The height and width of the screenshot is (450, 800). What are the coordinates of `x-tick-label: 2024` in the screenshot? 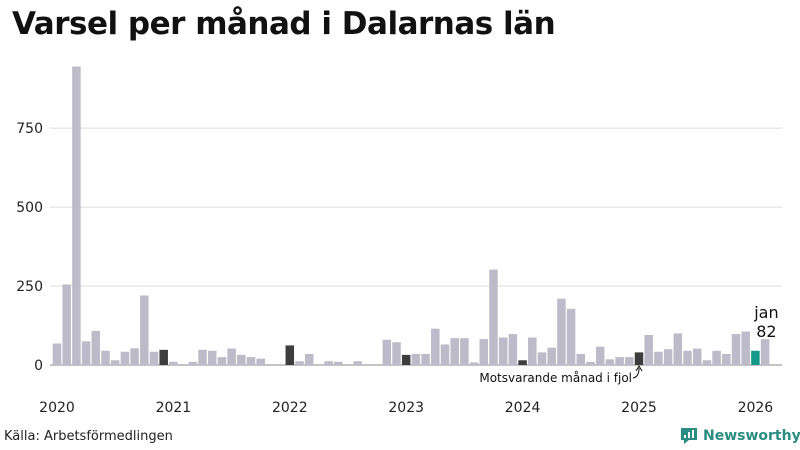 It's located at (523, 408).